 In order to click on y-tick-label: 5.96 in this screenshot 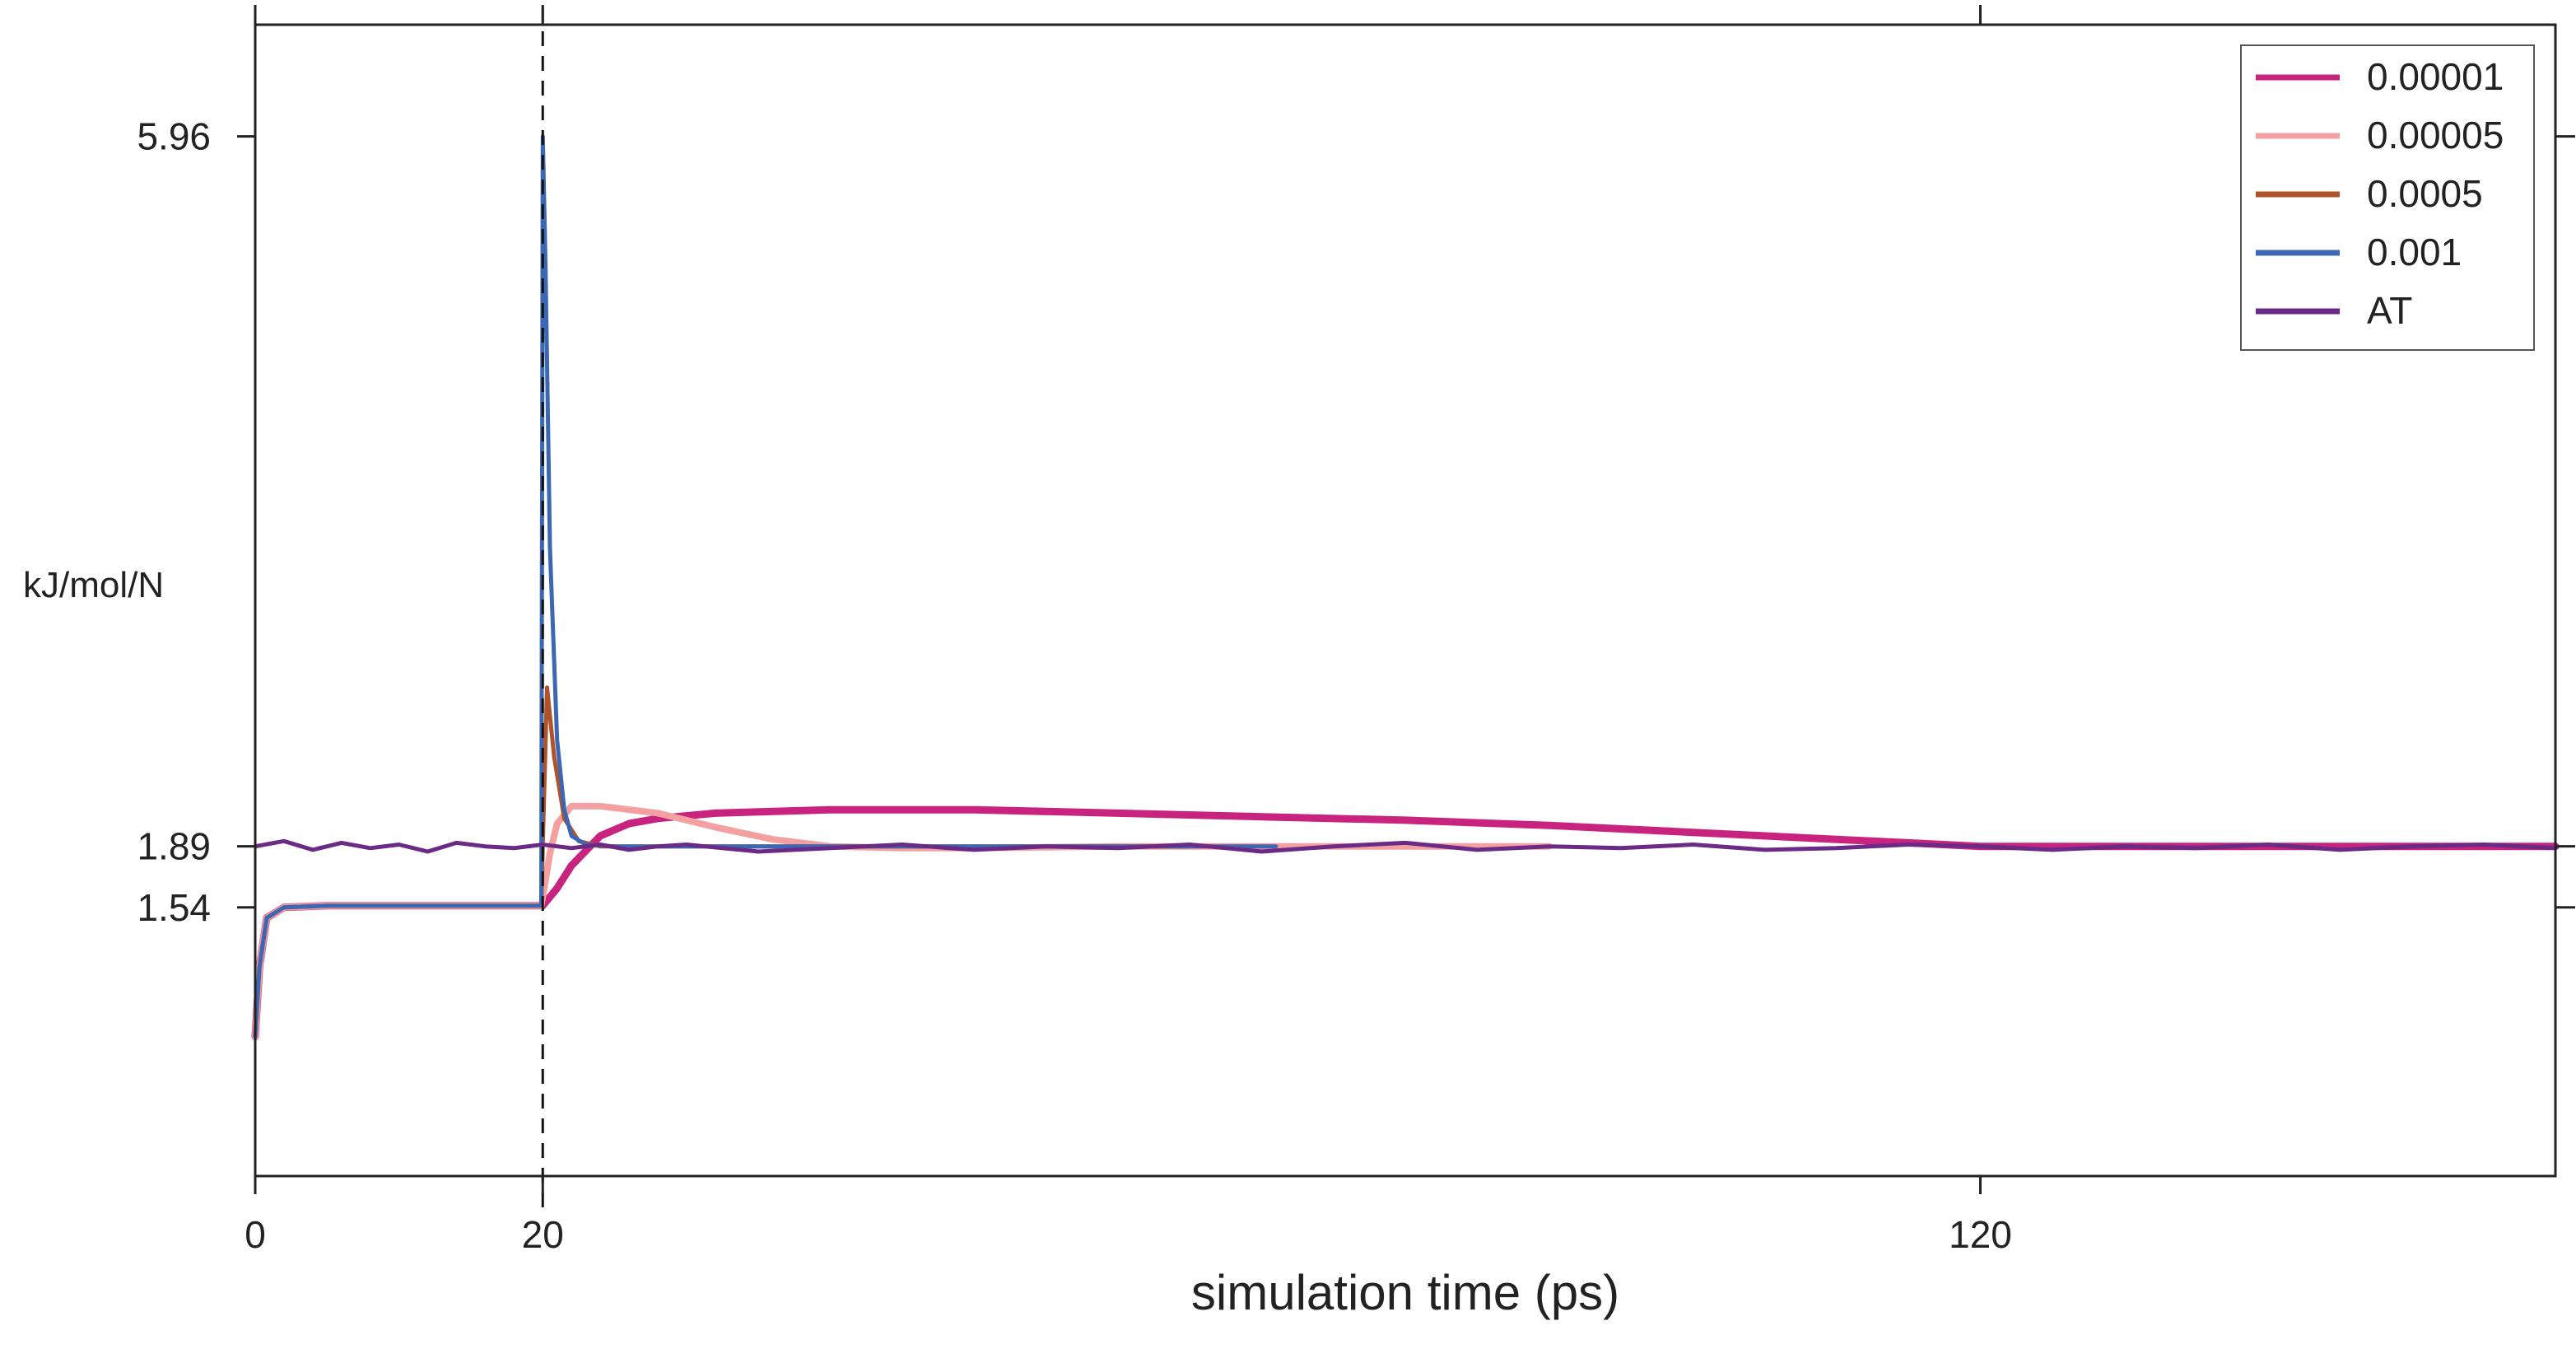, I will do `click(174, 136)`.